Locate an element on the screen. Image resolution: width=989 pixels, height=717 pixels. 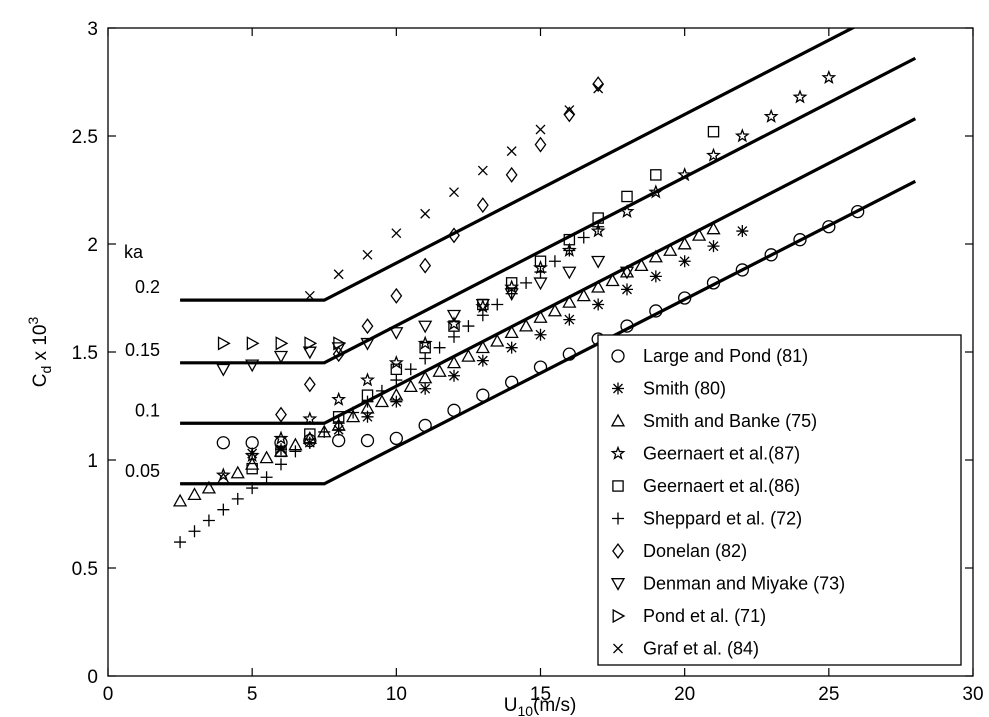
y-tick-label: 0 is located at coordinates (92, 677).